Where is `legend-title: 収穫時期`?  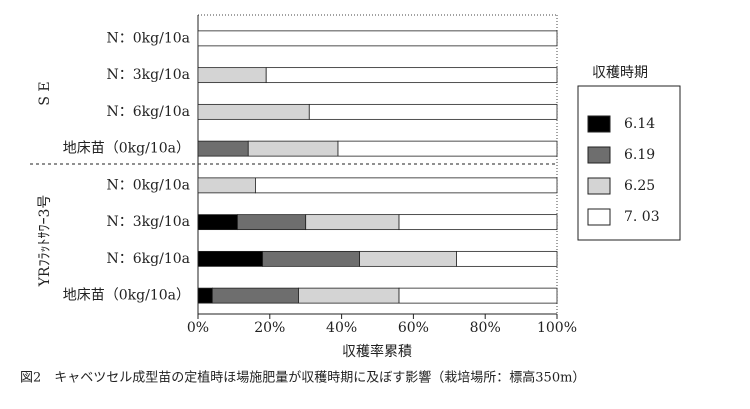
legend-title: 収穫時期 is located at coordinates (620, 73).